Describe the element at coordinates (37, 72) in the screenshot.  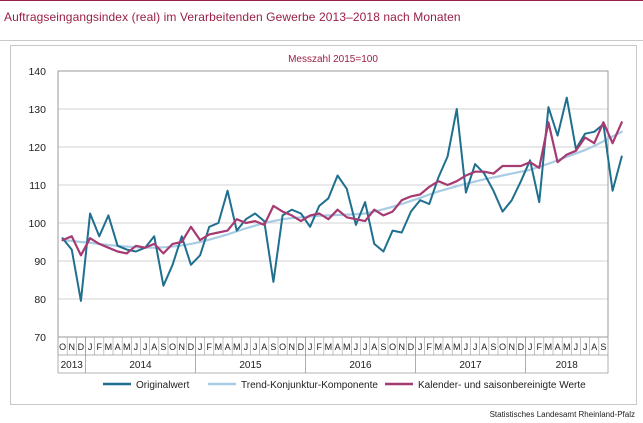
I see `y-tick-label: 140` at that location.